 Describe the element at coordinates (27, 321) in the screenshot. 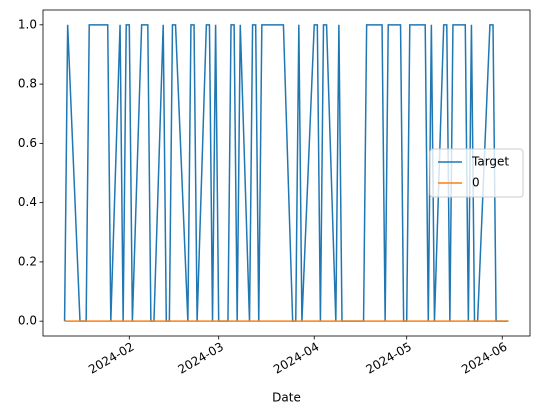

I see `y-tick-label: 0.0` at that location.